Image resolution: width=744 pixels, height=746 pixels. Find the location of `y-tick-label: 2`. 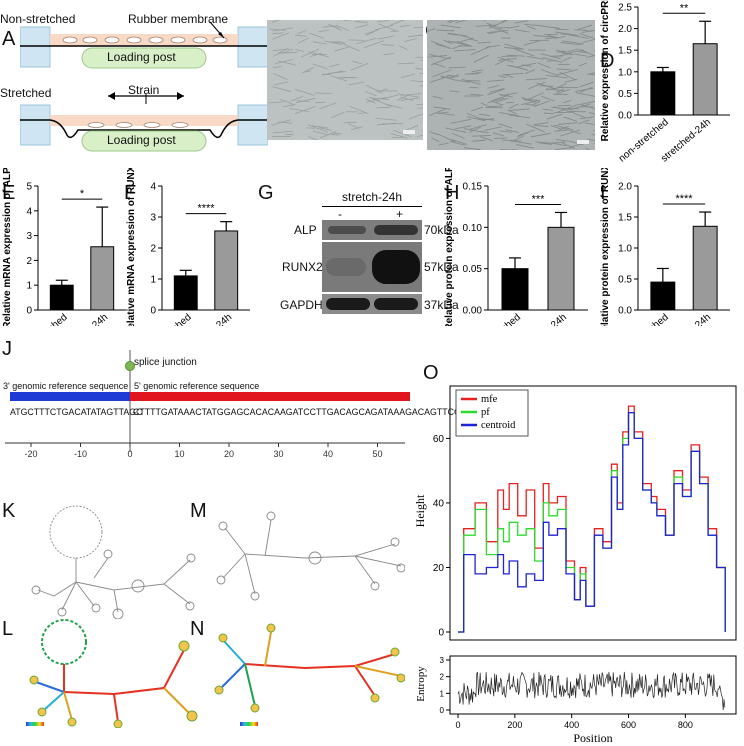

y-tick-label: 2 is located at coordinates (29, 261).